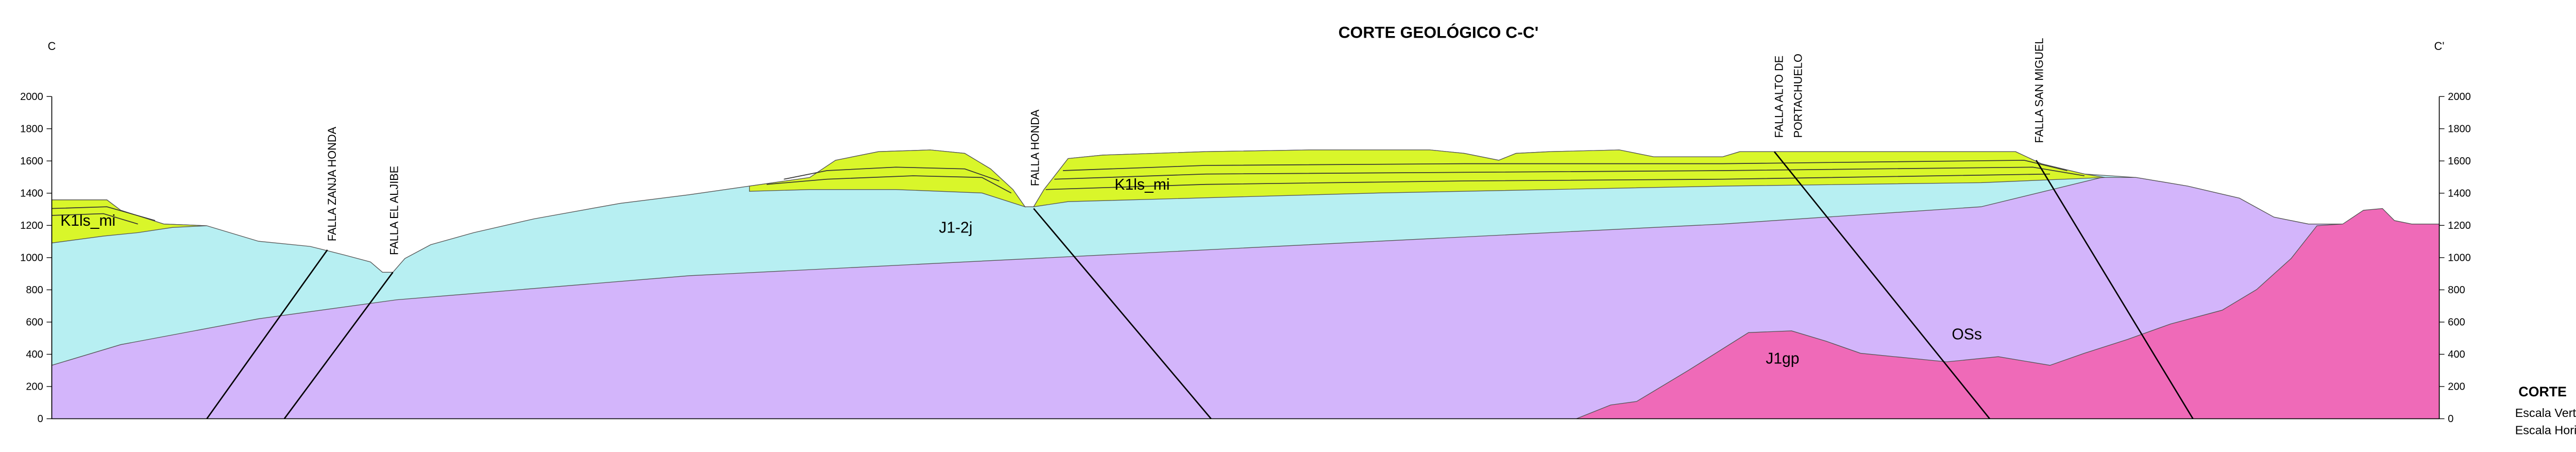  I want to click on legend-line: Escala Vertical 1:25000, so click(2546, 413).